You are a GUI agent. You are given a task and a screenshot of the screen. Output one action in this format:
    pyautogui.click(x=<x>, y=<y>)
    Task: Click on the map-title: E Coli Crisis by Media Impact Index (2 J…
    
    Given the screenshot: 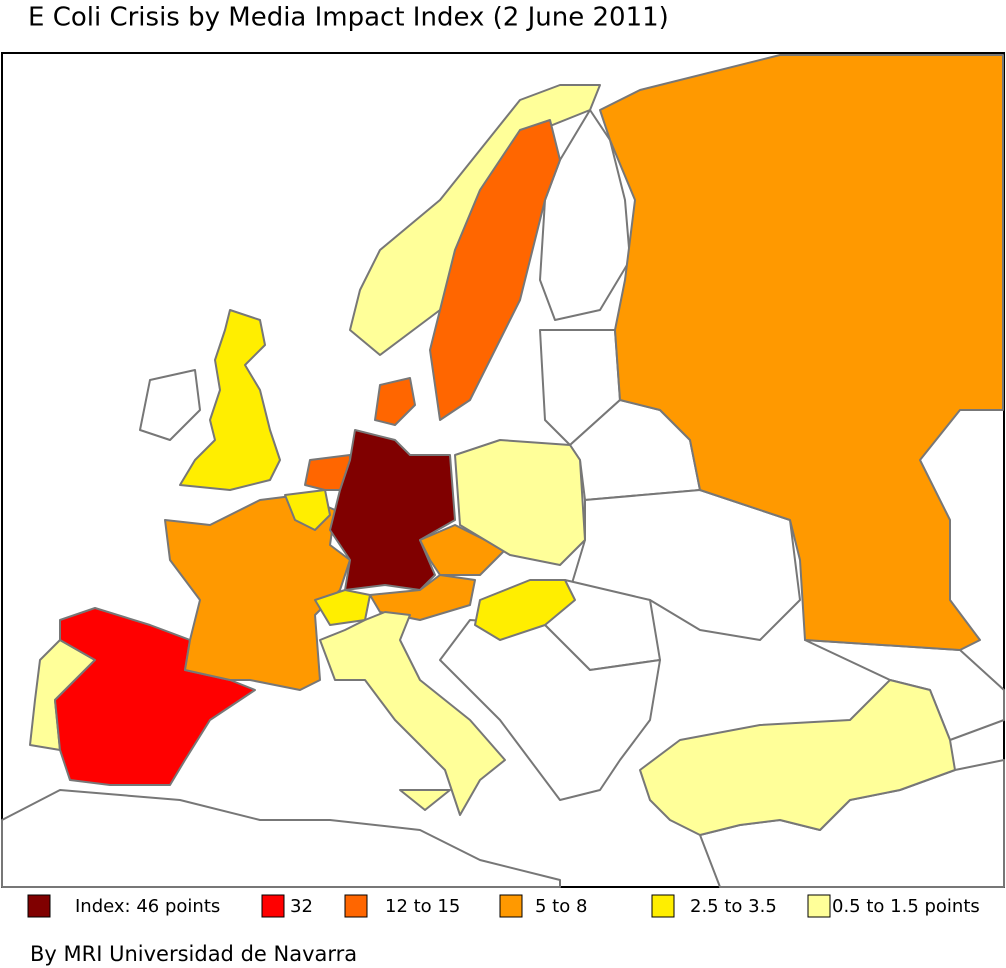 What is the action you would take?
    pyautogui.click(x=348, y=18)
    